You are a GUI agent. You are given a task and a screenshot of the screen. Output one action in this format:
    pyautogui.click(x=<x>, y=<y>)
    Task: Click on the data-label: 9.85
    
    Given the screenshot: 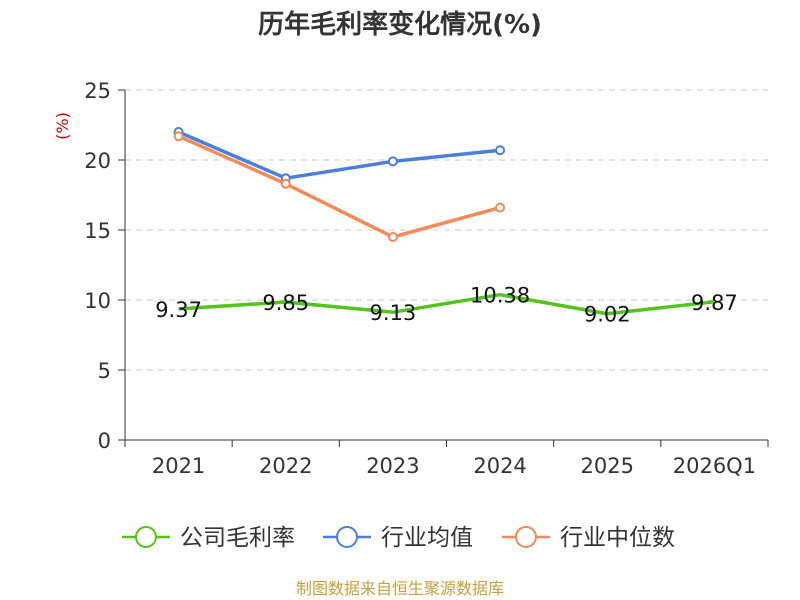 What is the action you would take?
    pyautogui.click(x=285, y=303)
    